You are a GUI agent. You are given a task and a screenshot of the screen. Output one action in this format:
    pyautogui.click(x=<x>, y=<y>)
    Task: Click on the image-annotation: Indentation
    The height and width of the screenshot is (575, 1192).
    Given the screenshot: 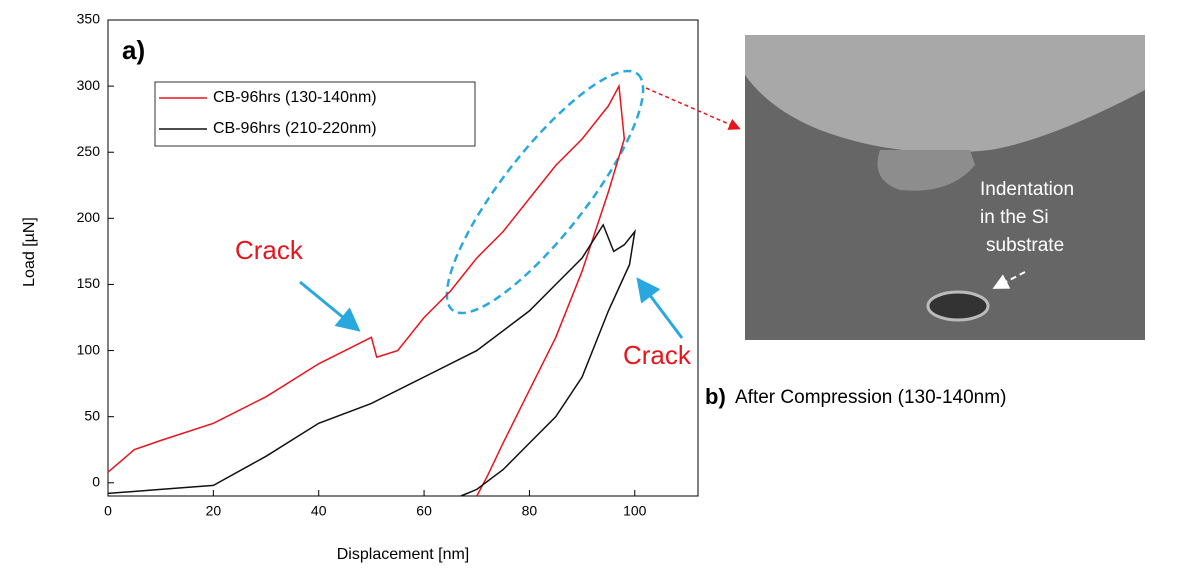 What is the action you would take?
    pyautogui.click(x=1027, y=189)
    